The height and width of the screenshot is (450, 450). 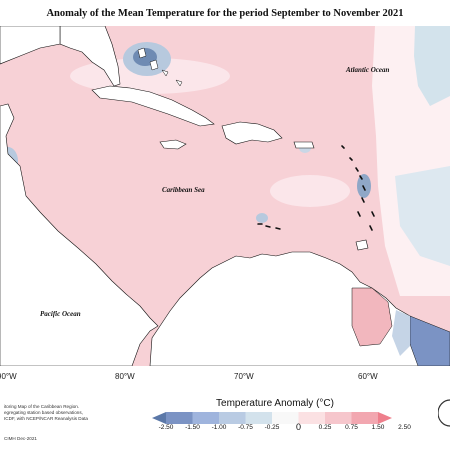 What do you see at coordinates (20, 438) in the screenshot?
I see `signature-text: CIMH Dec-2021` at bounding box center [20, 438].